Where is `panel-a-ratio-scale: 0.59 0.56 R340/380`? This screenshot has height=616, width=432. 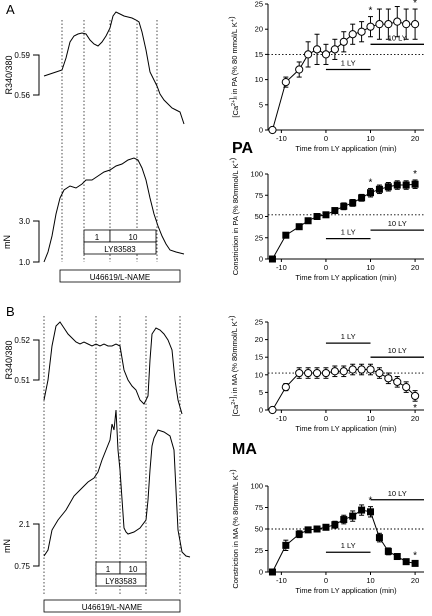
panel-a-ratio-scale: 0.59 0.56 R340/380 is located at coordinates (22, 75).